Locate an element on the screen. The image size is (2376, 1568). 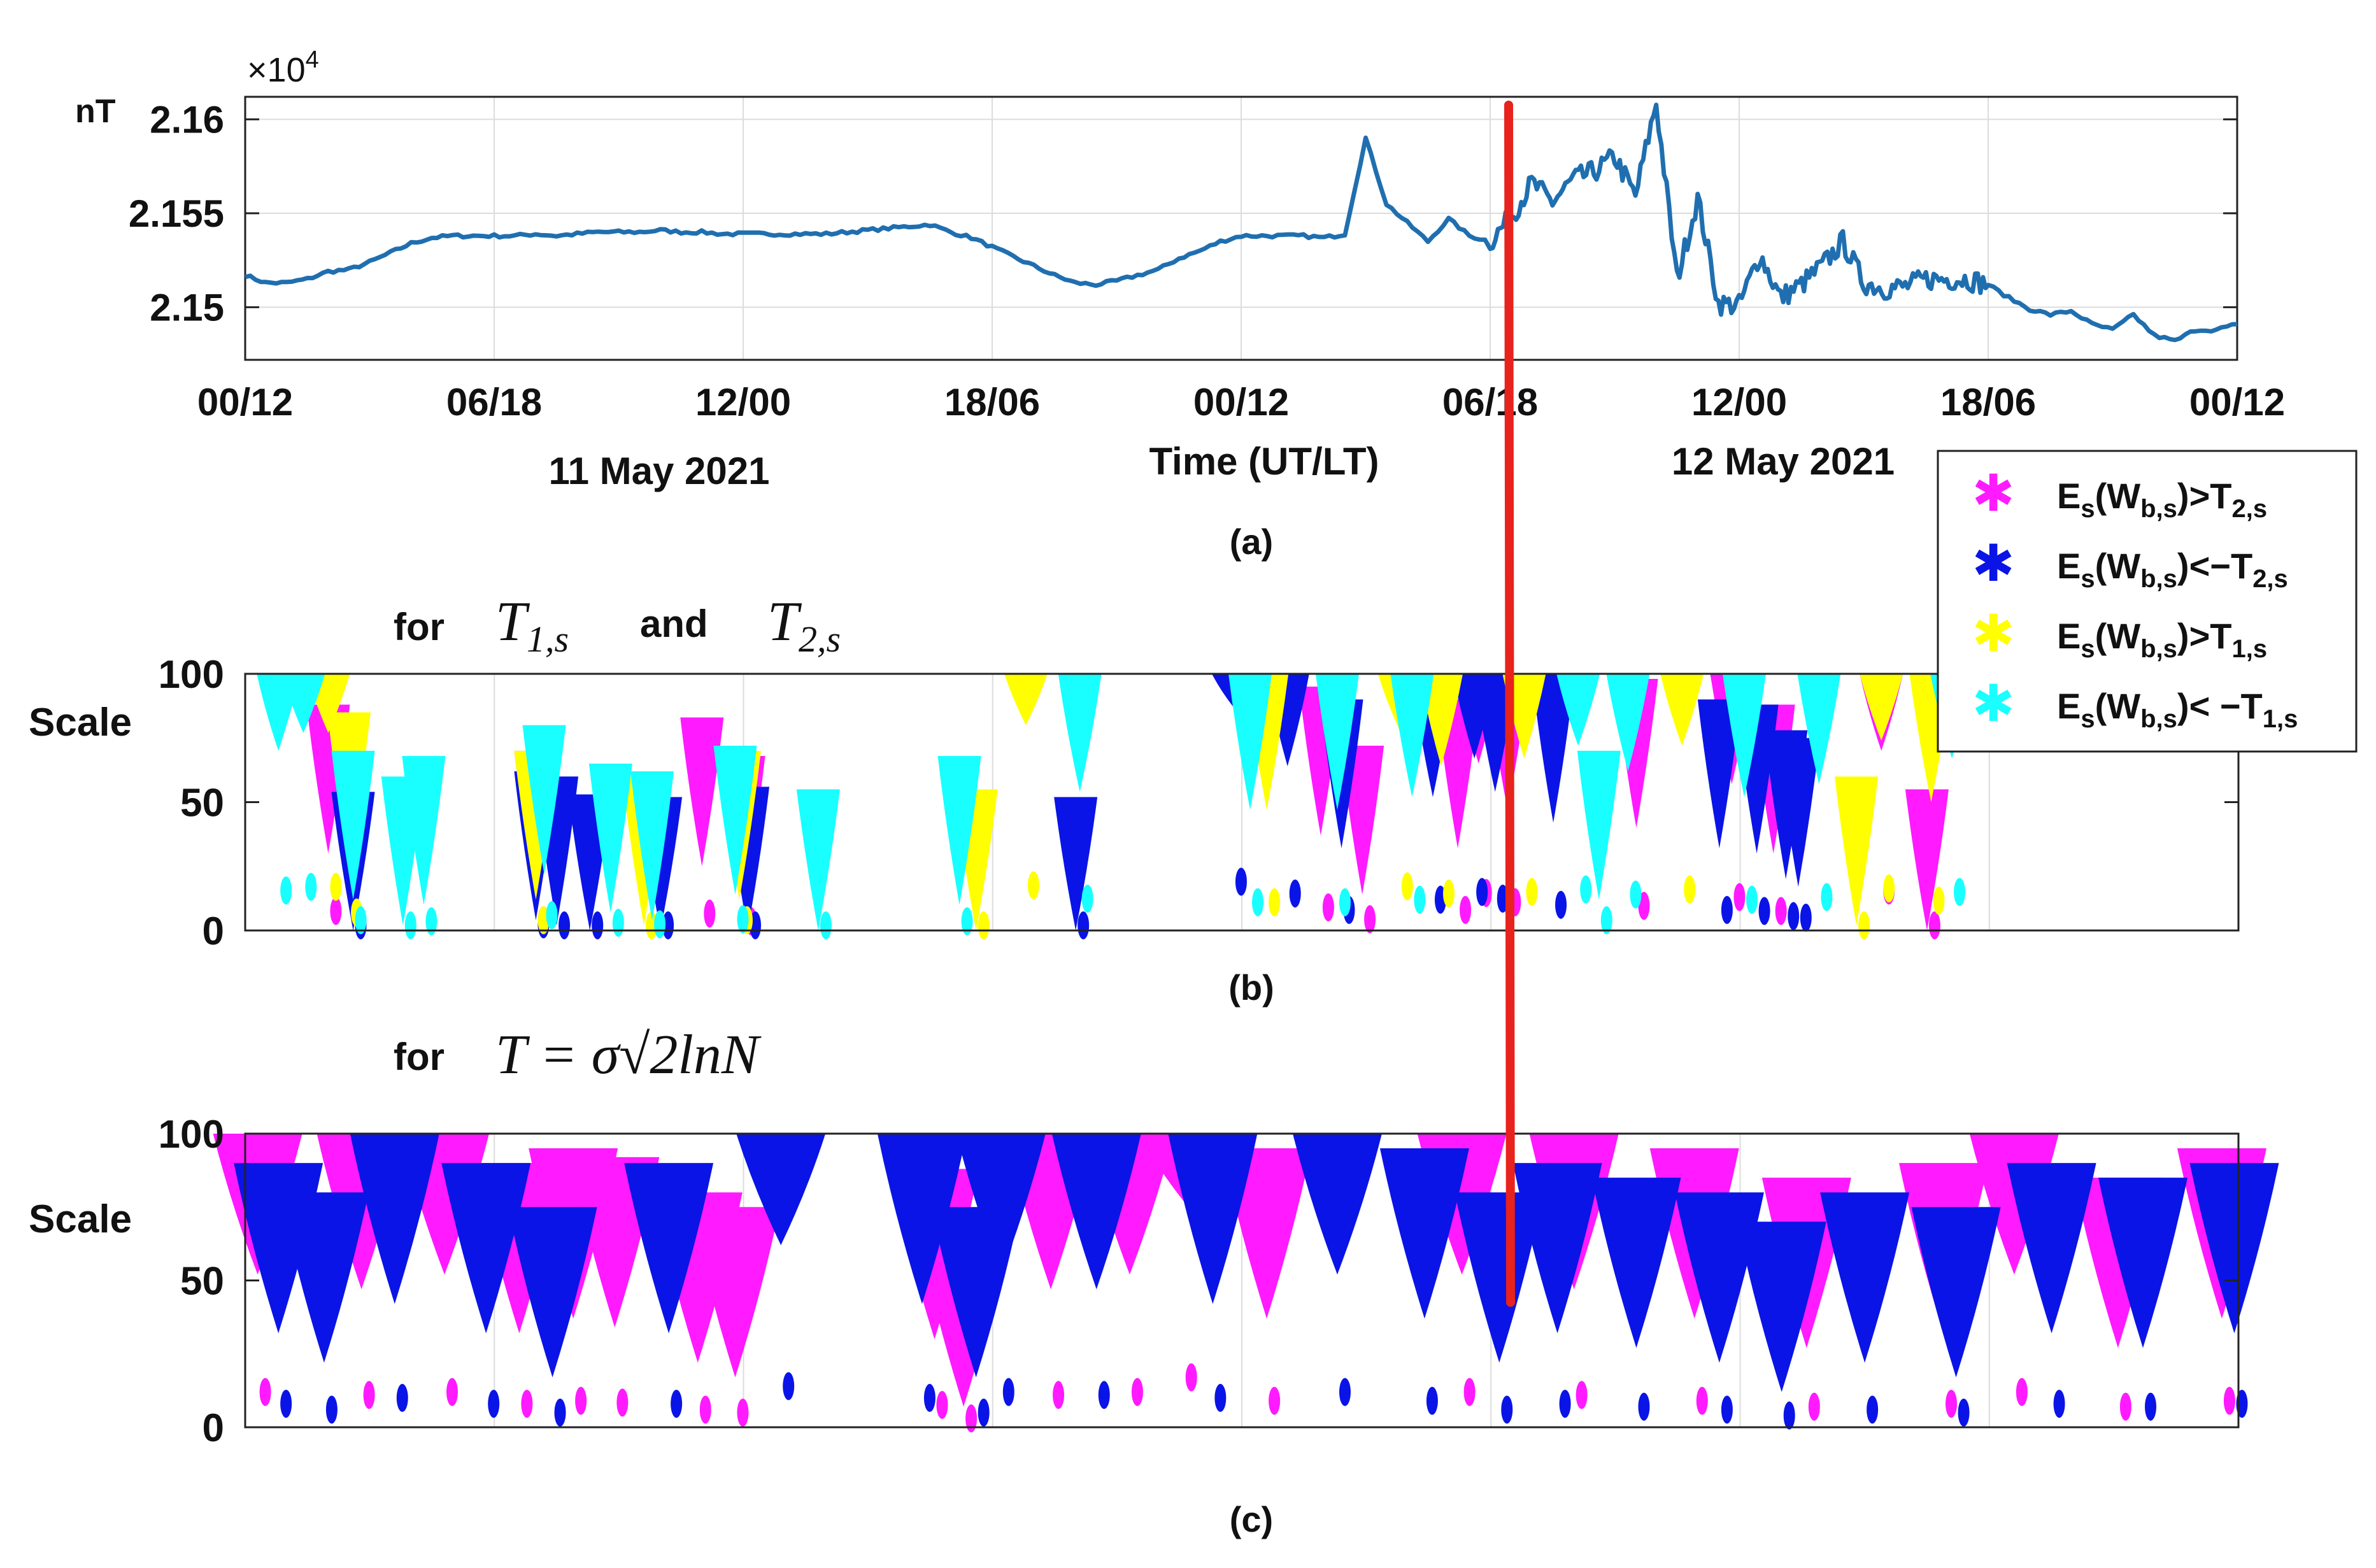
panel-a-exponent-power: 4 is located at coordinates (312, 59).